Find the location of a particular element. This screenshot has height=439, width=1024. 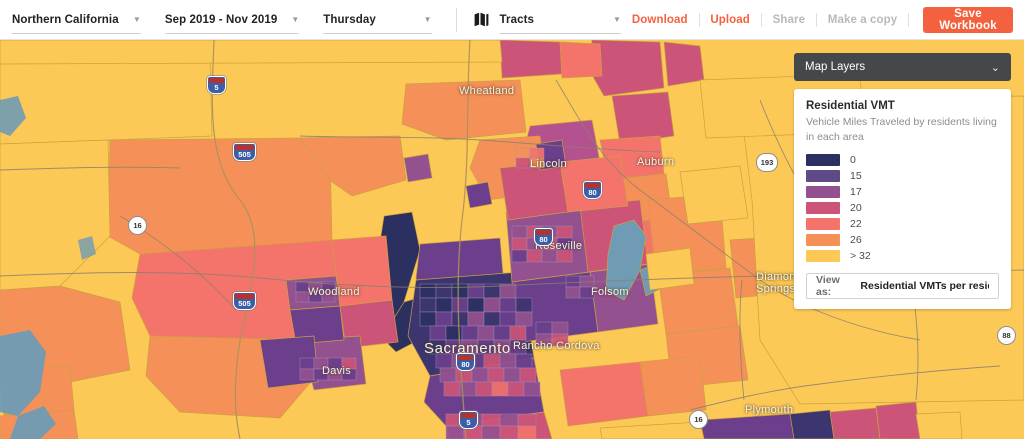

region-dropdown-value: Northern California is located at coordinates (65, 20).